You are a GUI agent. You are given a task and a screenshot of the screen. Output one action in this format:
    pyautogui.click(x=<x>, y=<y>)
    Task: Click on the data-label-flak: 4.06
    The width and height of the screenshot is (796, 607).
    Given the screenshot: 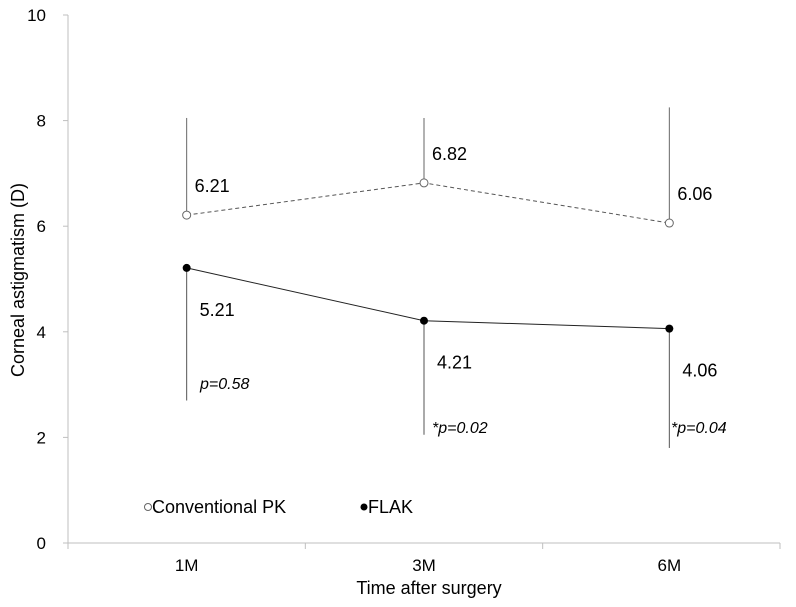 What is the action you would take?
    pyautogui.click(x=699, y=371)
    